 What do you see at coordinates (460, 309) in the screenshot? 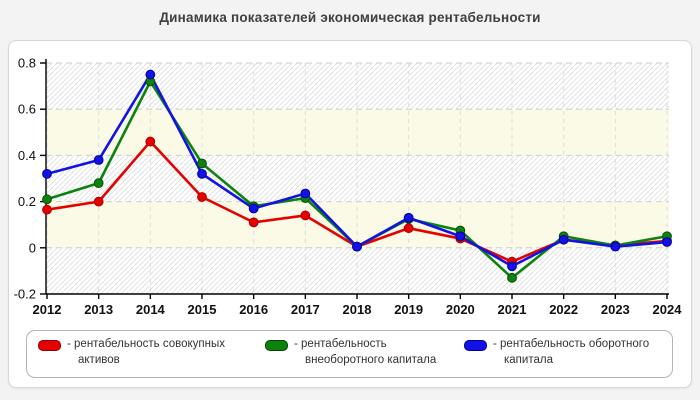
I see `svg-text: 2020` at bounding box center [460, 309].